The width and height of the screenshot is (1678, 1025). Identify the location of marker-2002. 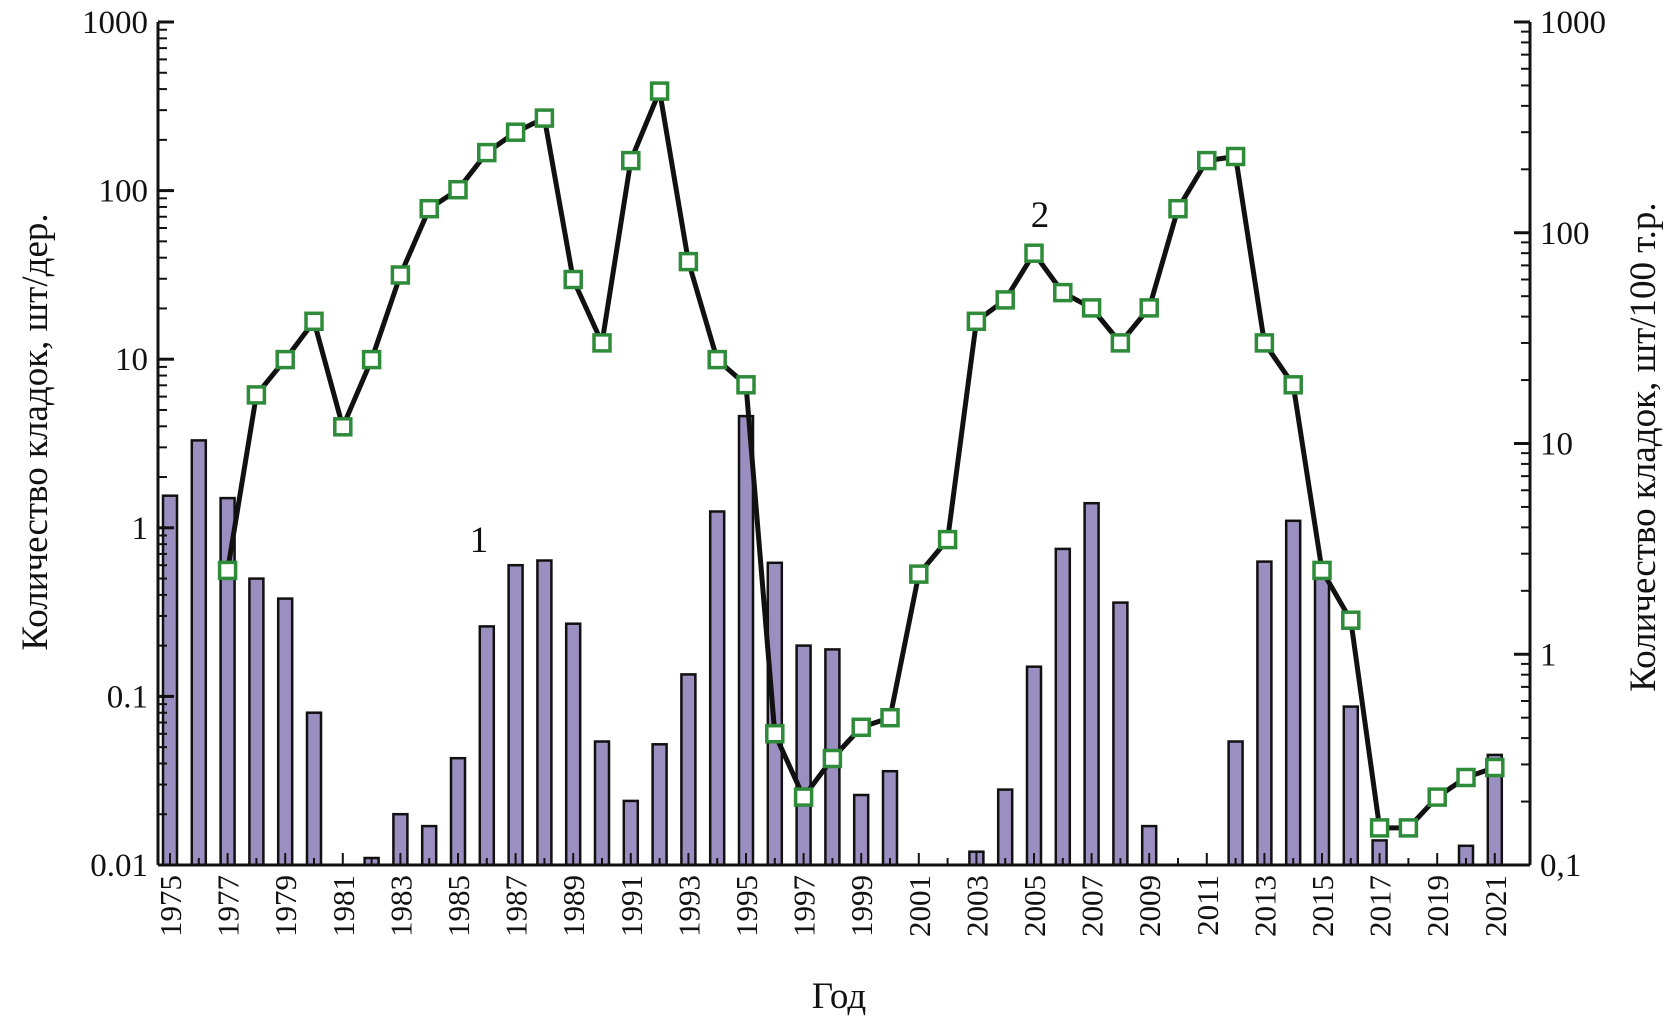
(947, 539).